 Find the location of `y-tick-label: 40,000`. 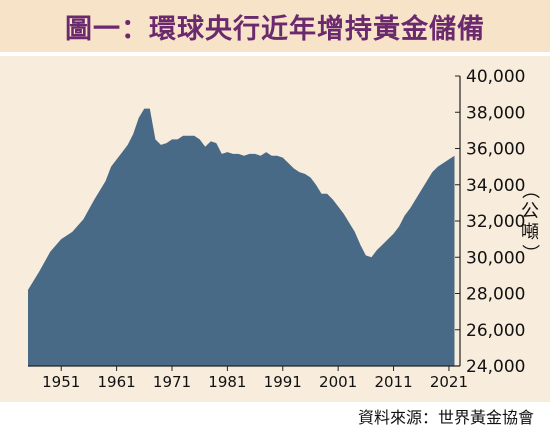

y-tick-label: 40,000 is located at coordinates (495, 77).